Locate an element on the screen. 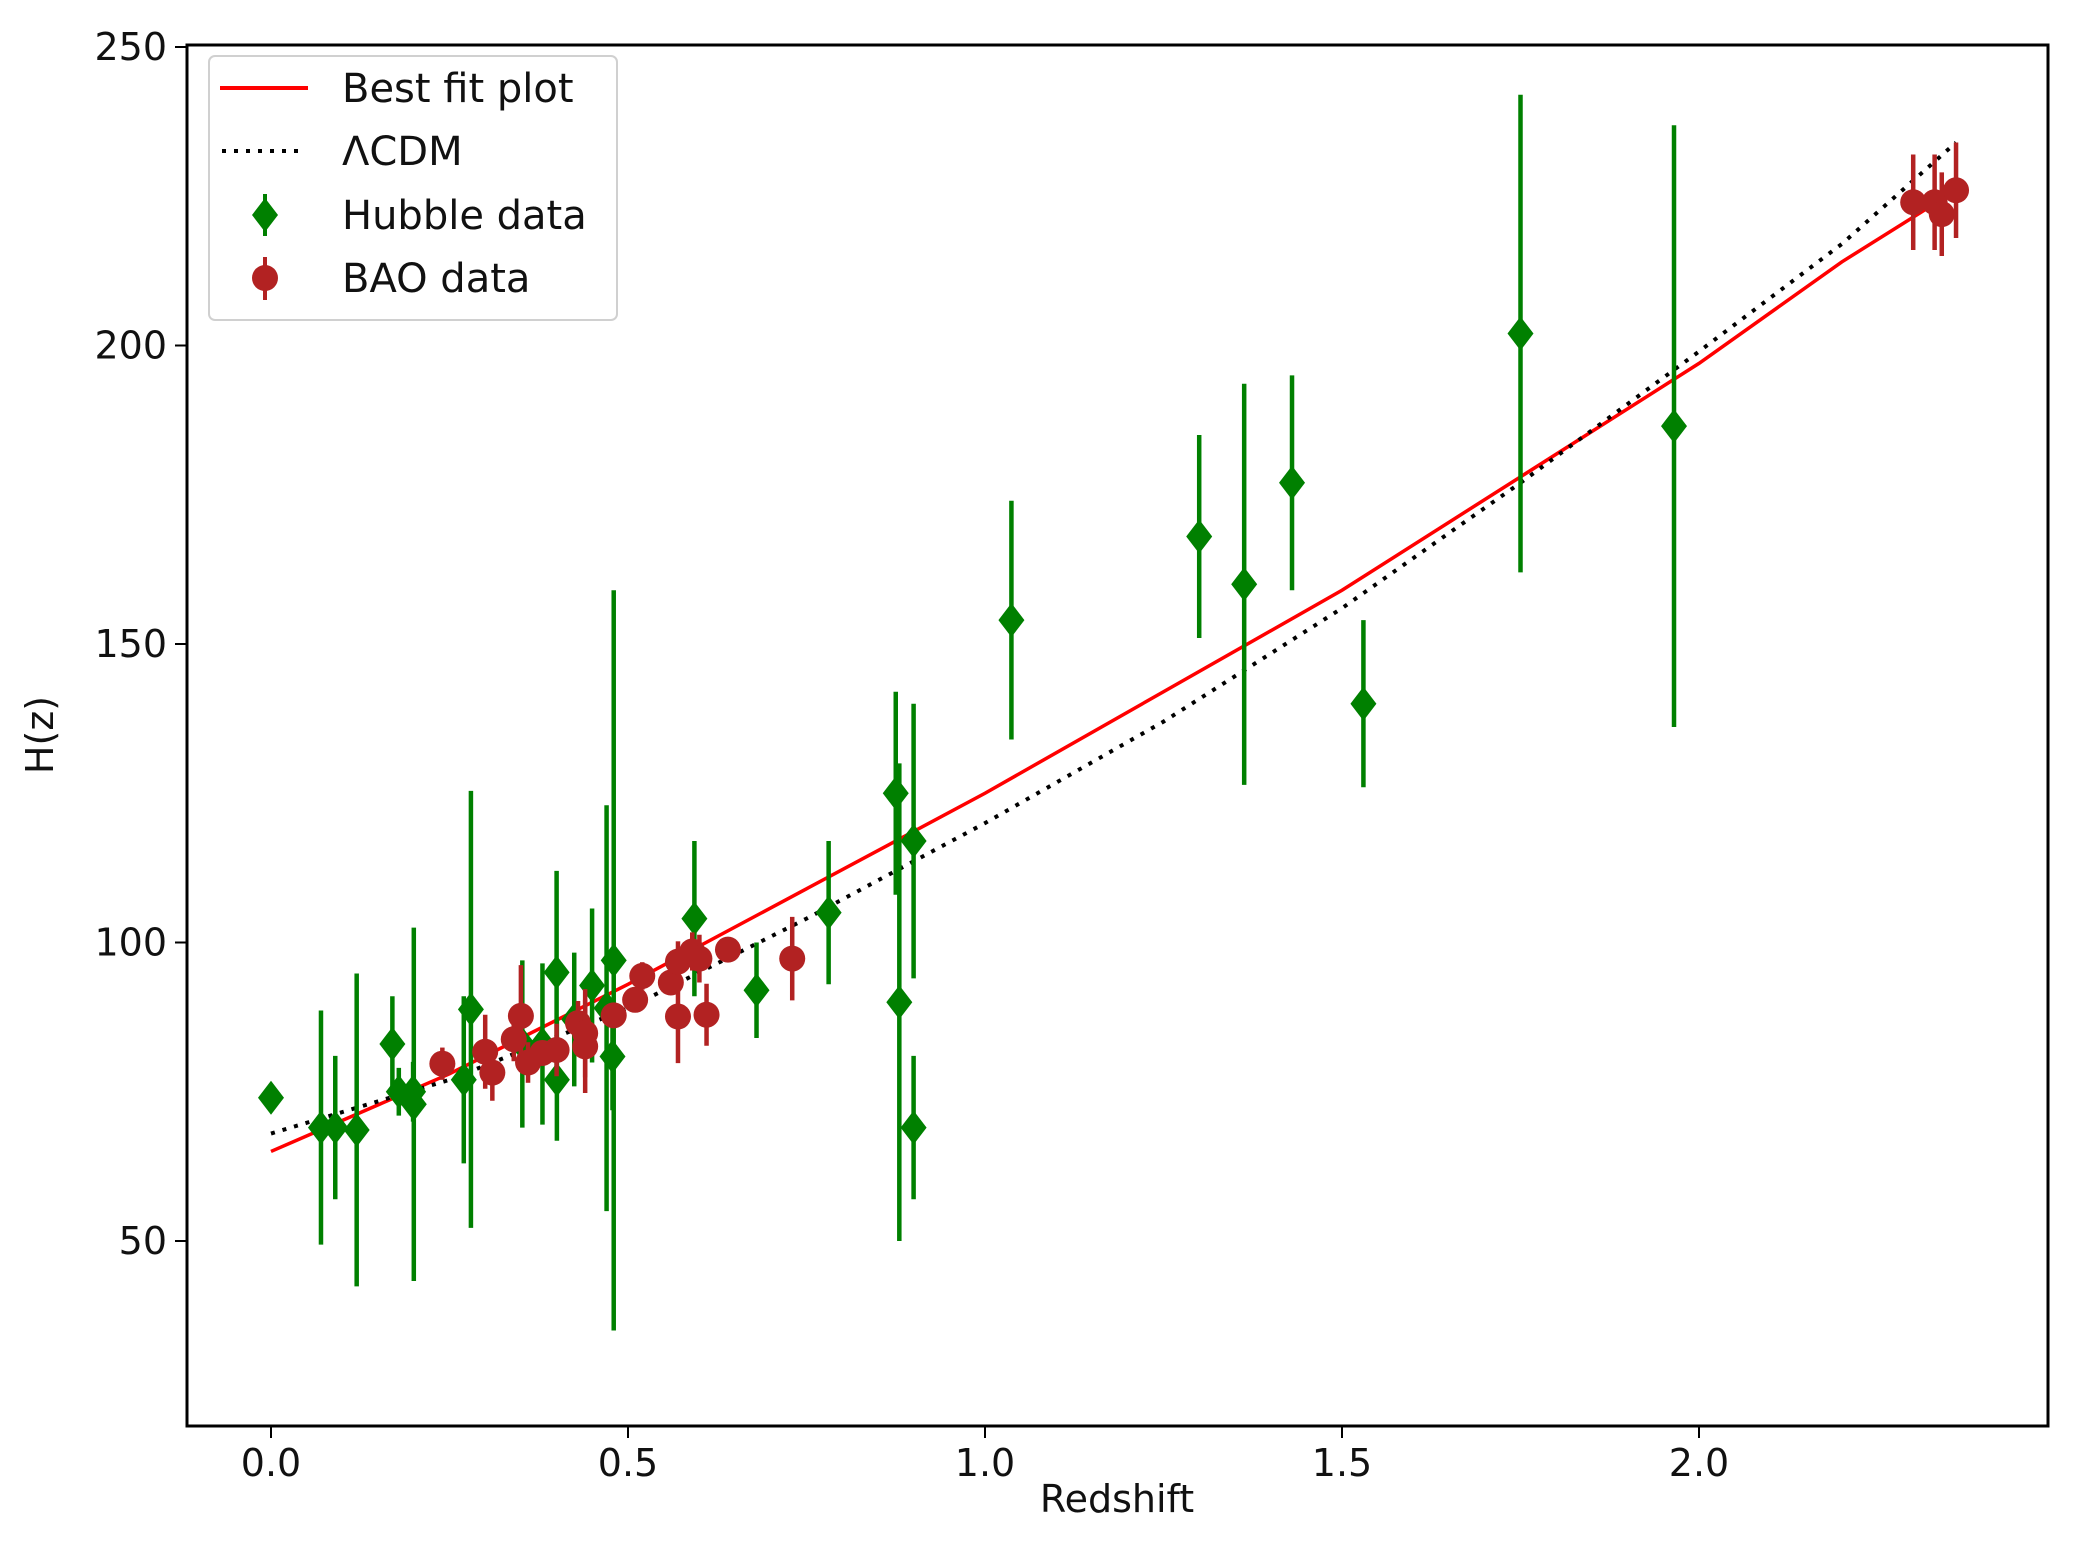 This screenshot has height=1546, width=2077. x-tick-label: 1.0 is located at coordinates (985, 1463).